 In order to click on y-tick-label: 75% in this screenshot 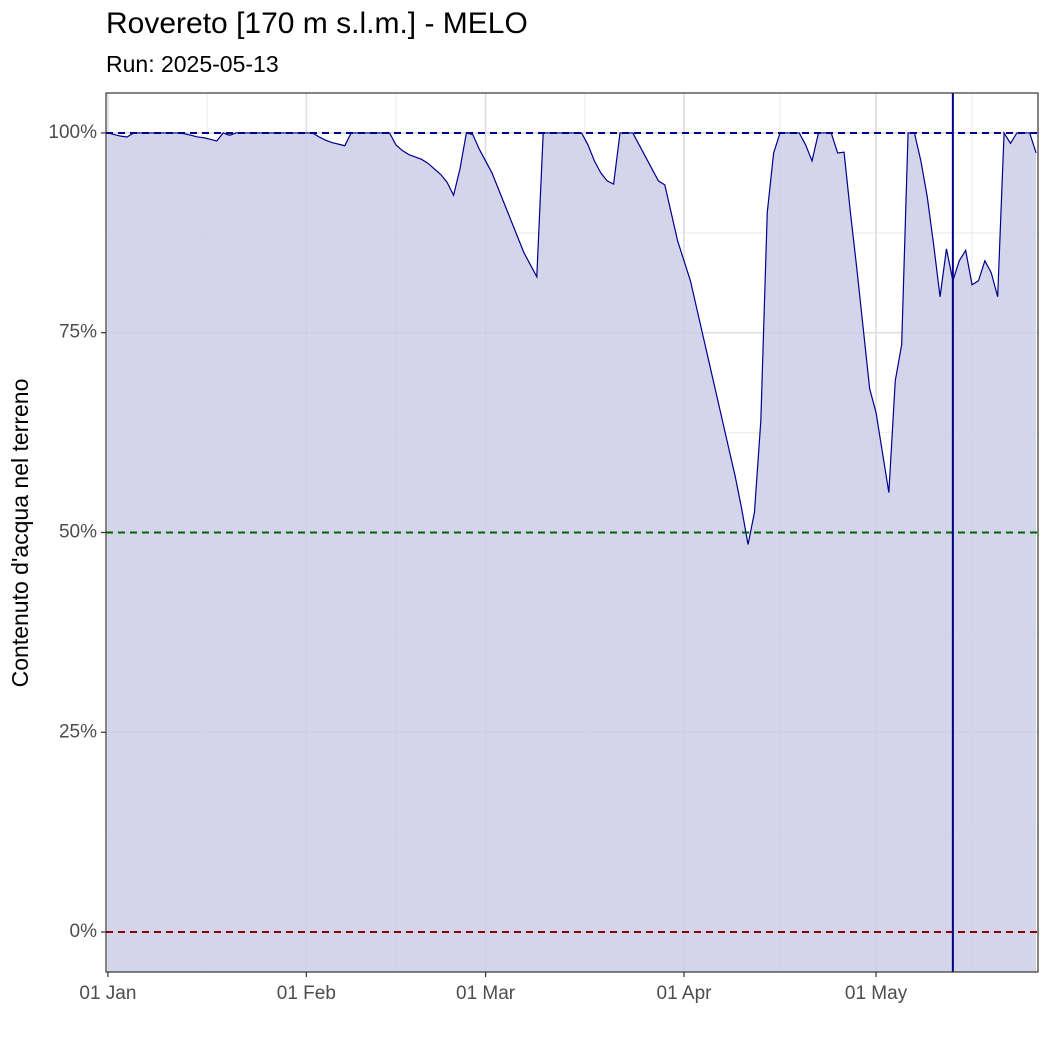, I will do `click(78, 332)`.